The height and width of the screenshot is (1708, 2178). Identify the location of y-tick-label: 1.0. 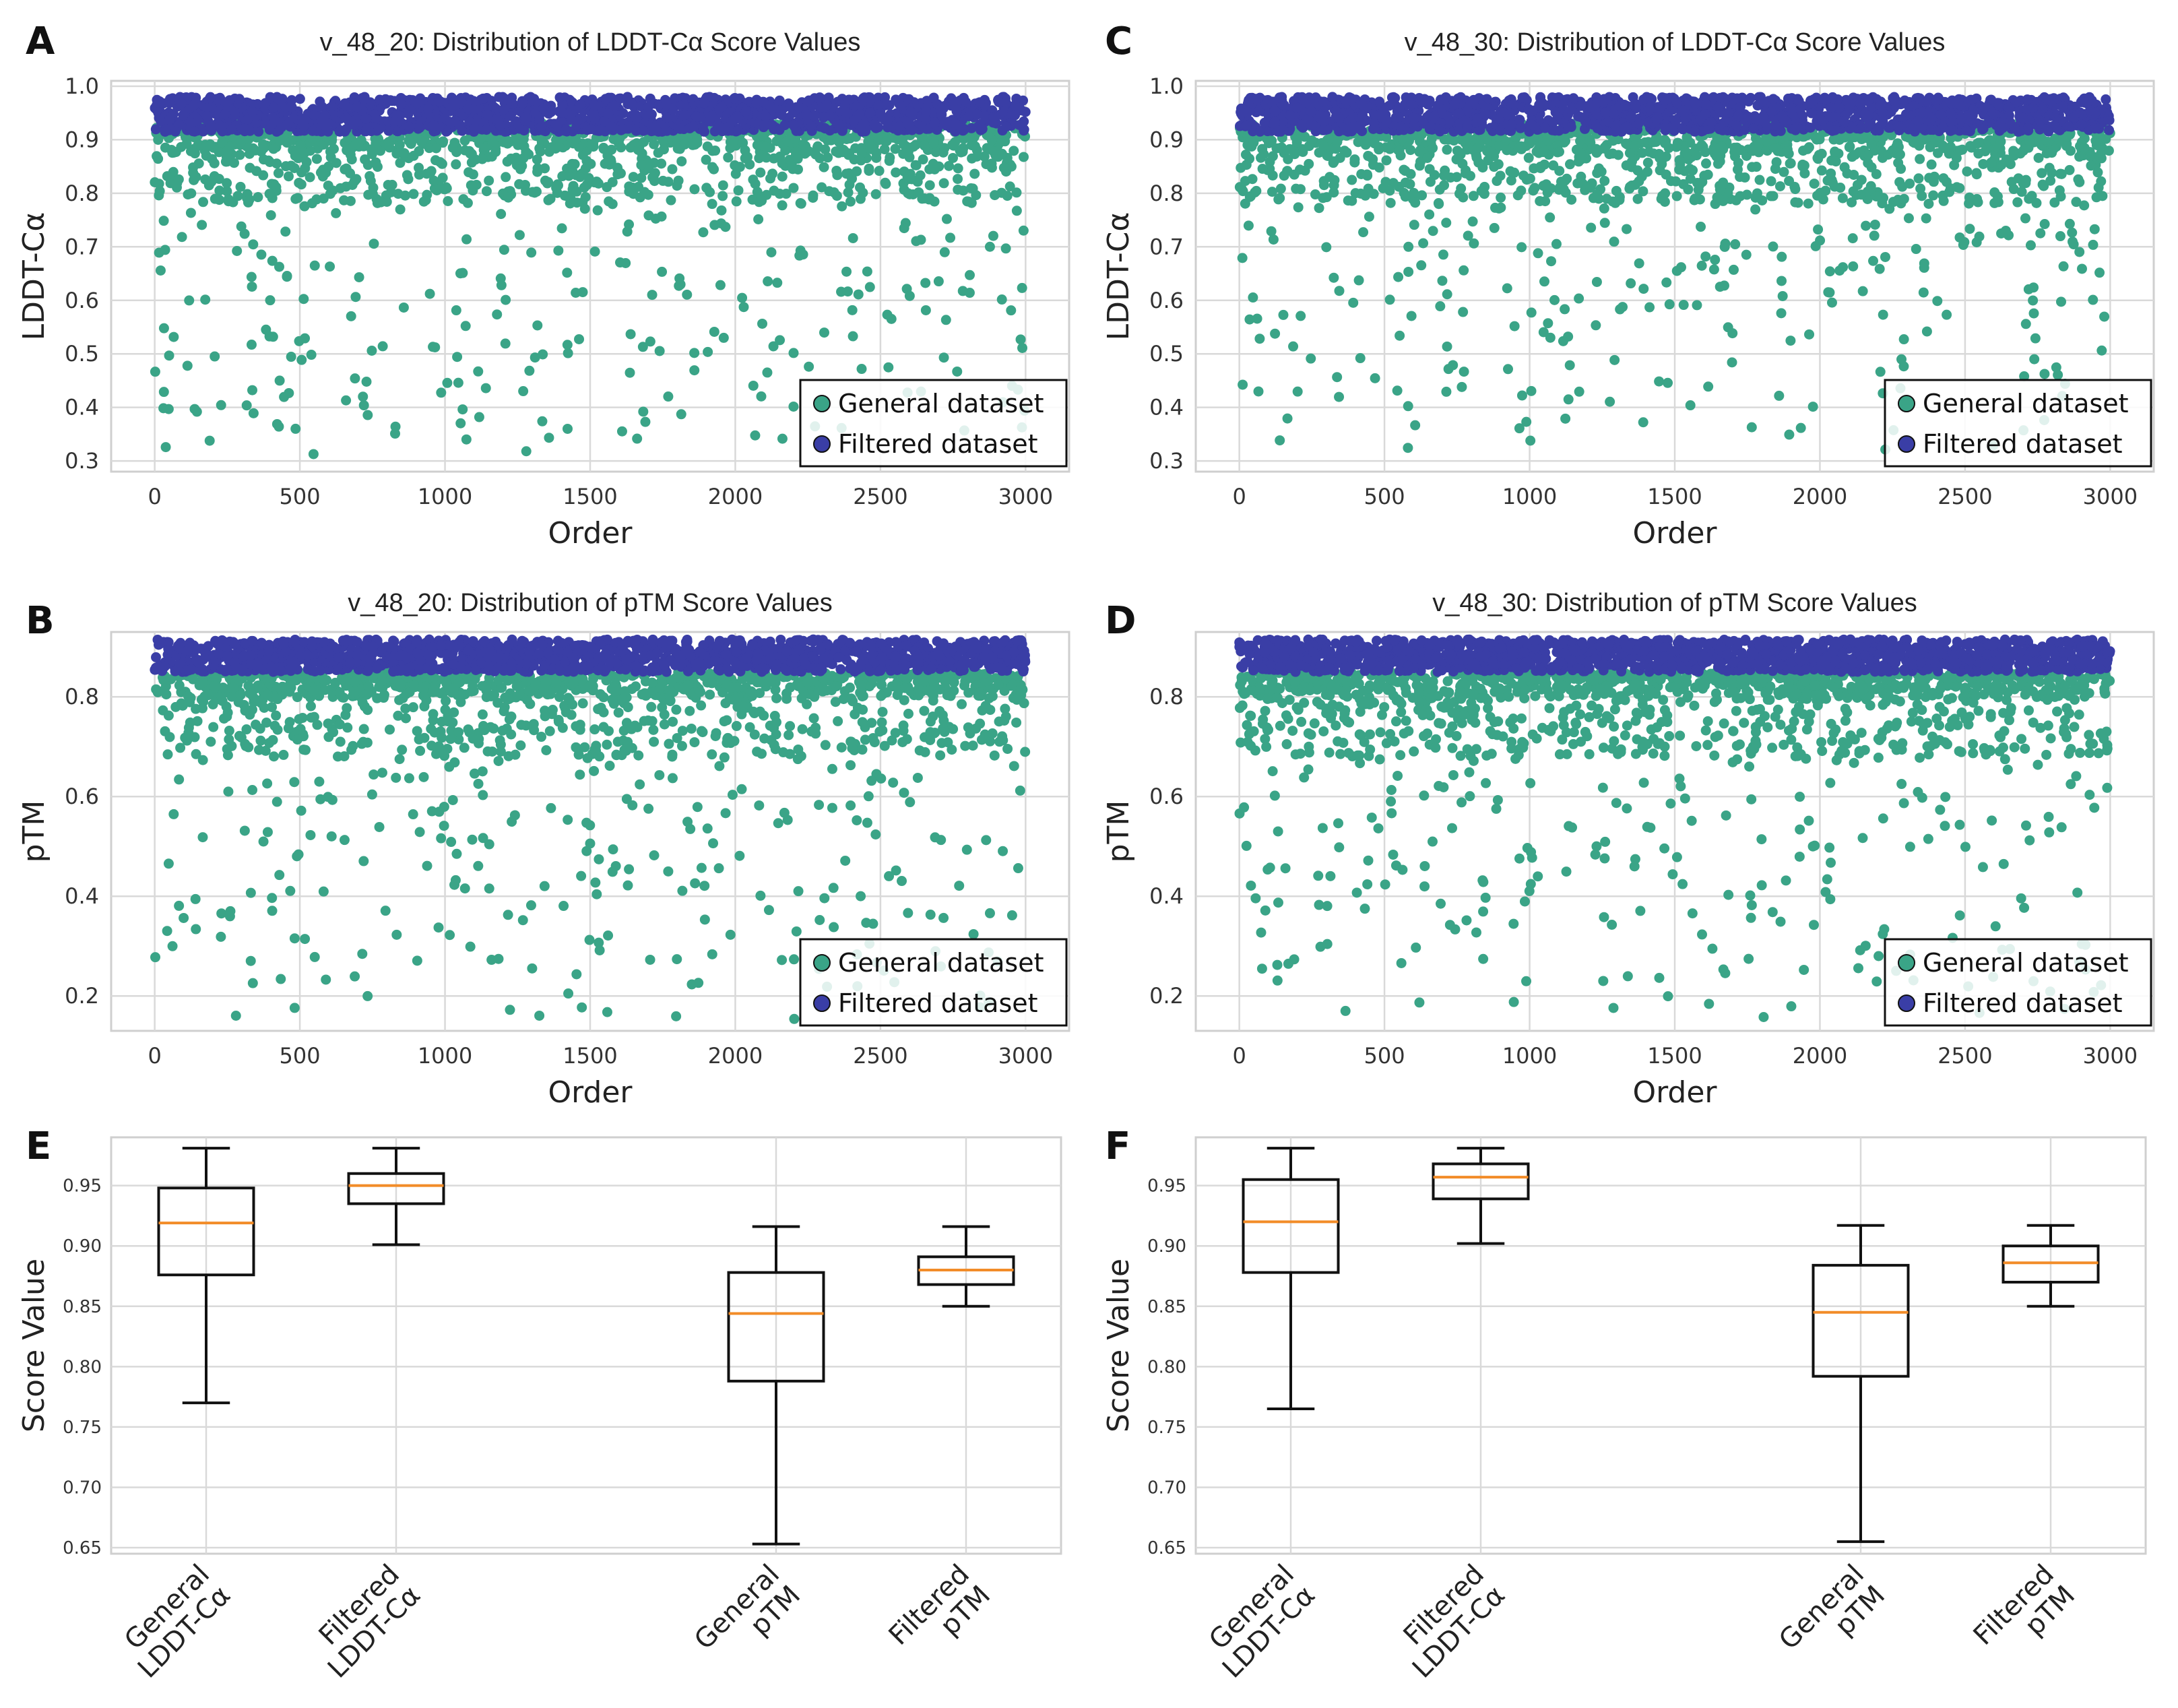
(82, 86).